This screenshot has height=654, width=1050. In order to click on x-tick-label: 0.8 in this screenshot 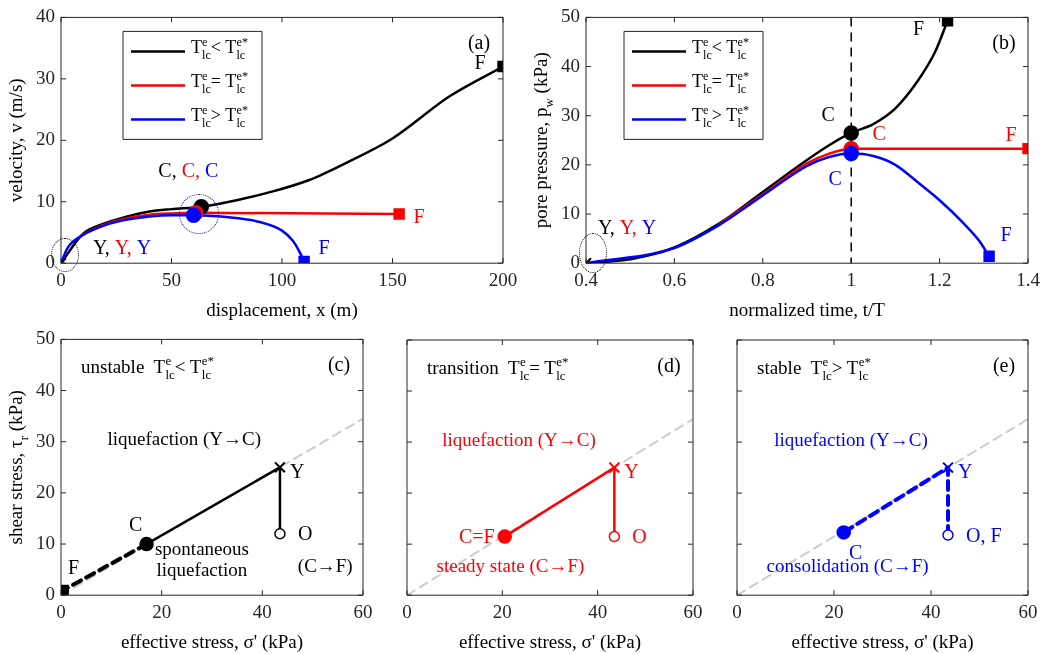, I will do `click(762, 279)`.